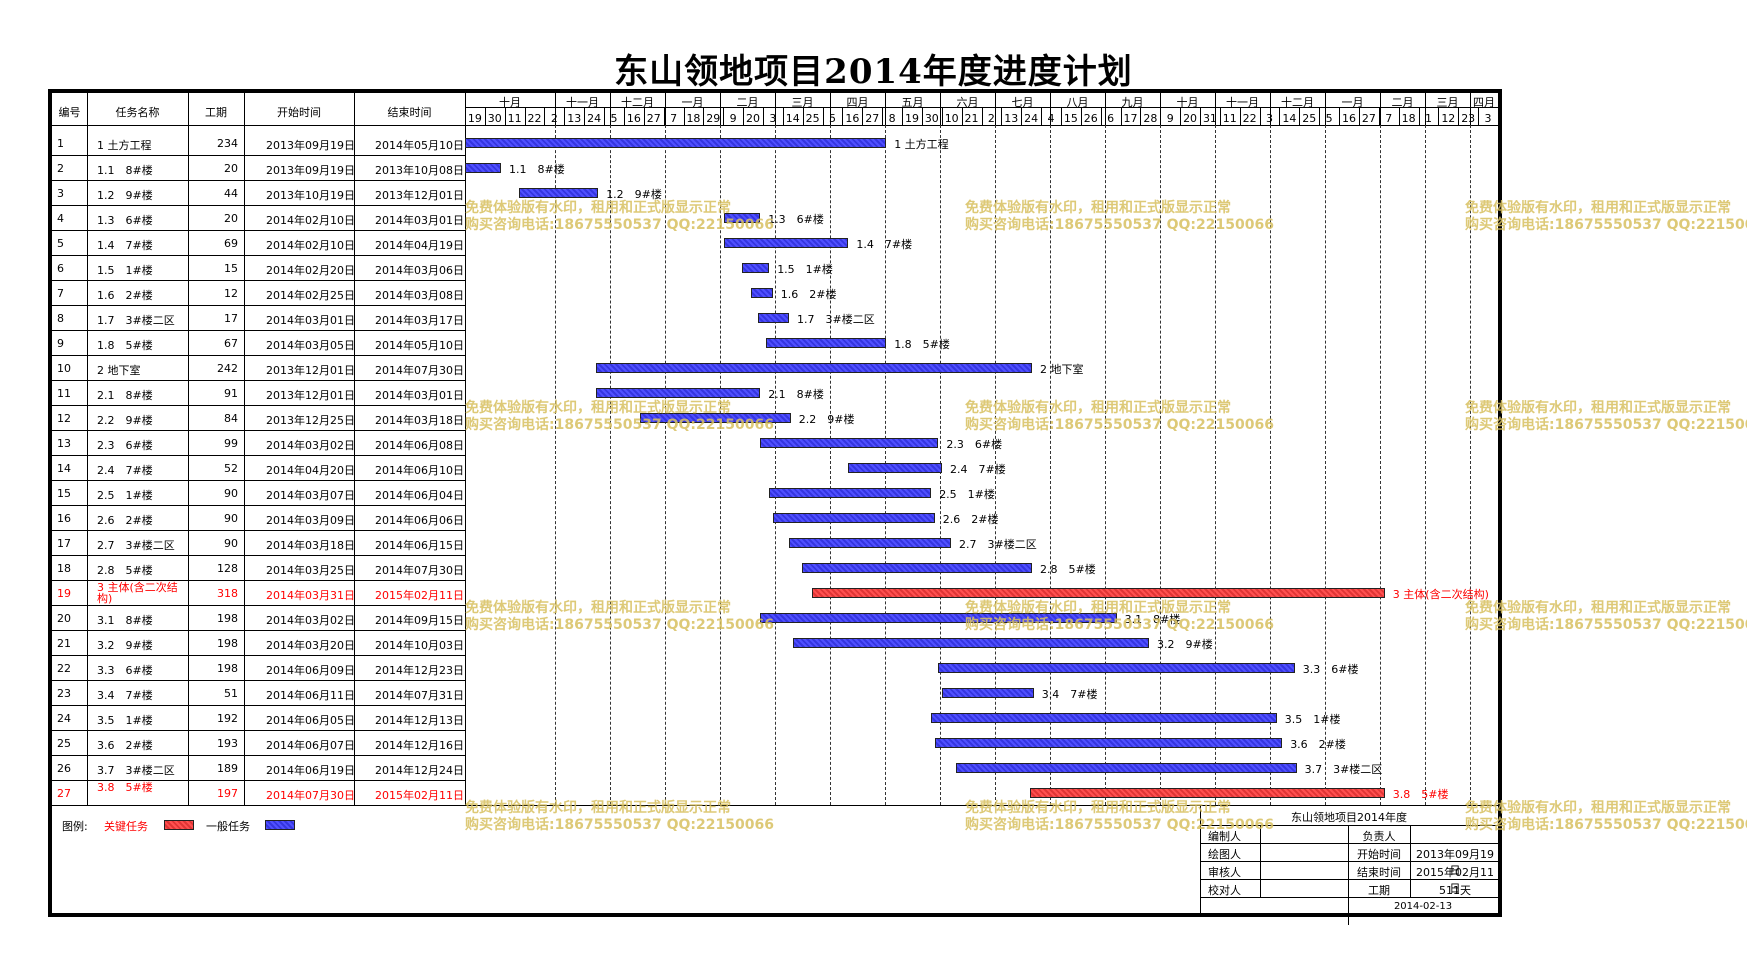 The width and height of the screenshot is (1747, 966). I want to click on task-name: 1.8 5#楼, so click(125, 345).